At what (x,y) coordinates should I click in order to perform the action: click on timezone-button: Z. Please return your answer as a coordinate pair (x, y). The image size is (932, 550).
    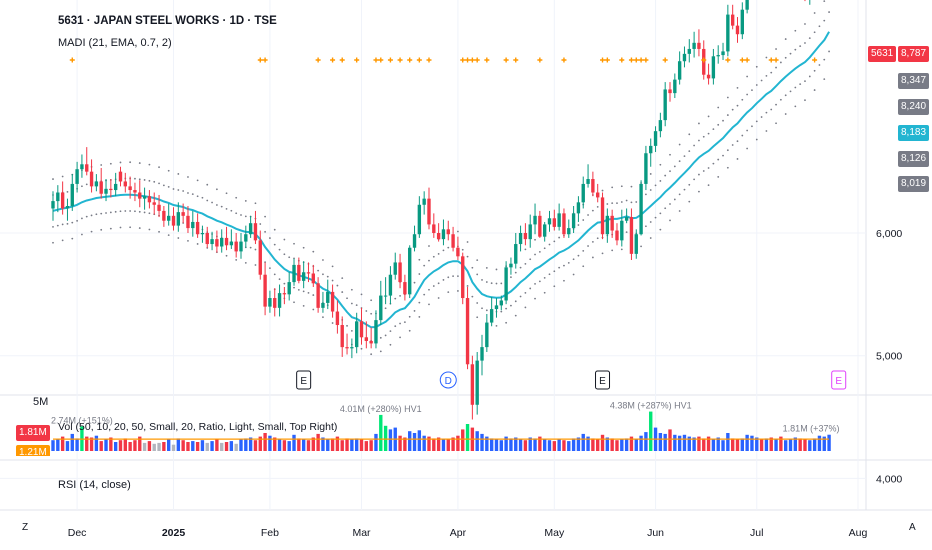
    Looking at the image, I should click on (25, 527).